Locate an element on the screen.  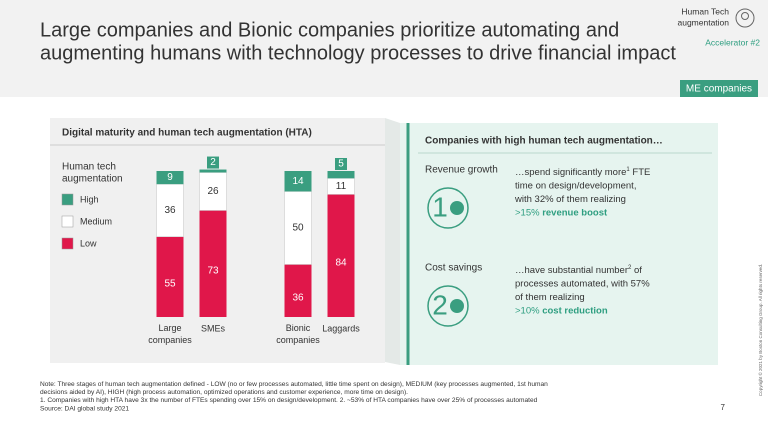
text-run: 1 is located at coordinates (628, 170).